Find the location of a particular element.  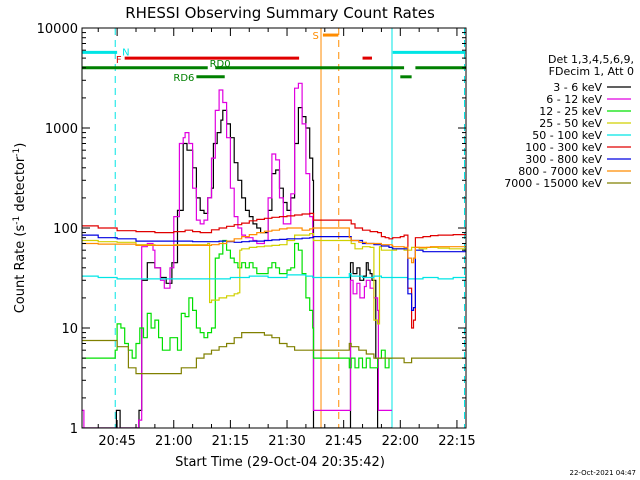

chart-title: RHESSI Observing Summary Count Rates is located at coordinates (280, 13).